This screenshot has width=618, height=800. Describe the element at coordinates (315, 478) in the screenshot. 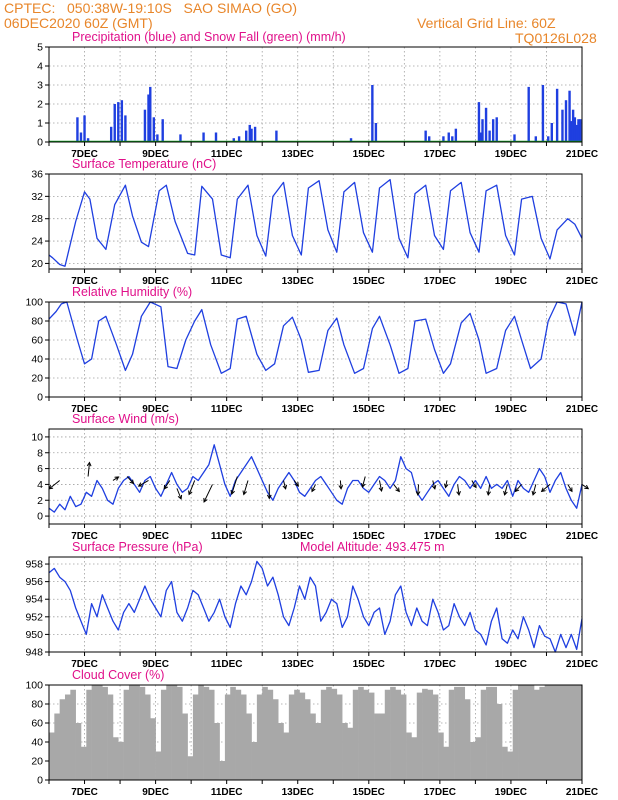

I see `wind-series-line` at that location.